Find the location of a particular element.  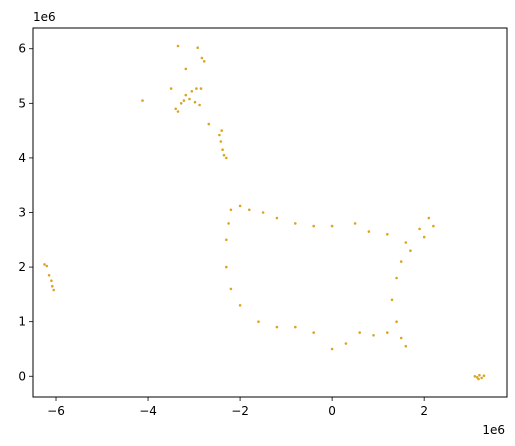

y-tick-label: 5 is located at coordinates (22, 103).